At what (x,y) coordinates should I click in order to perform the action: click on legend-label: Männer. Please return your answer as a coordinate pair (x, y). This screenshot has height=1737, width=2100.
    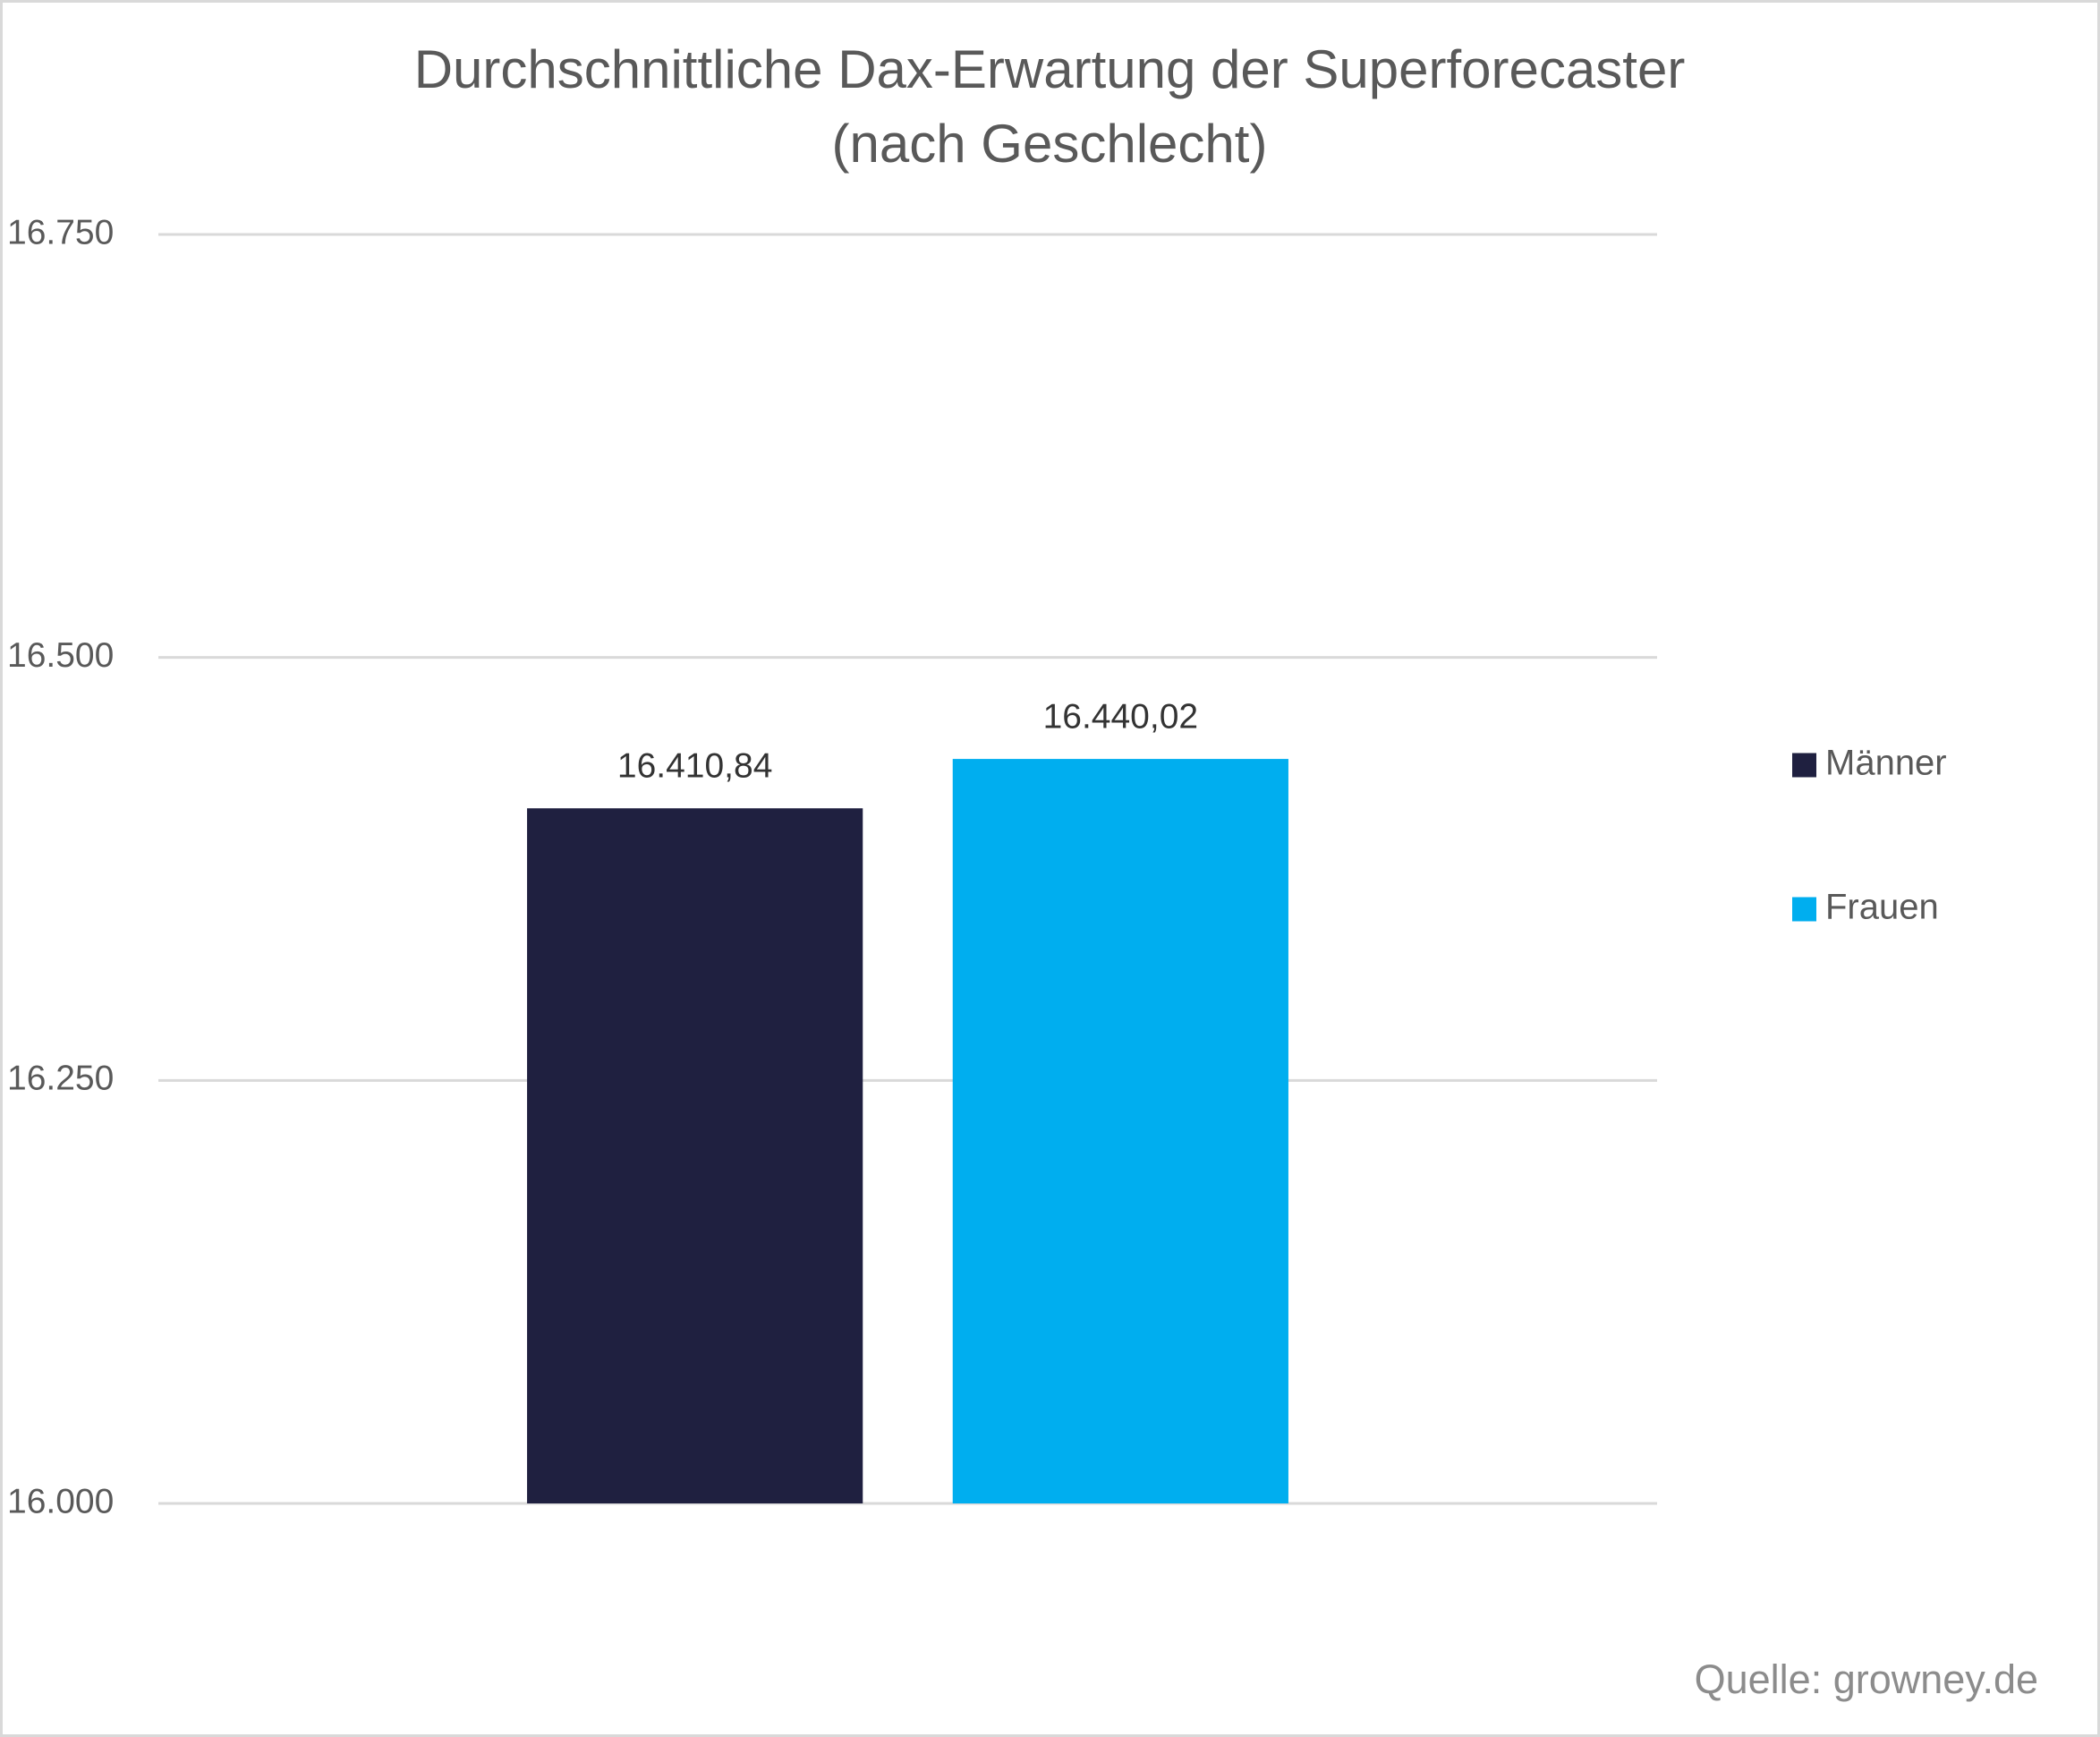
    Looking at the image, I should click on (1886, 763).